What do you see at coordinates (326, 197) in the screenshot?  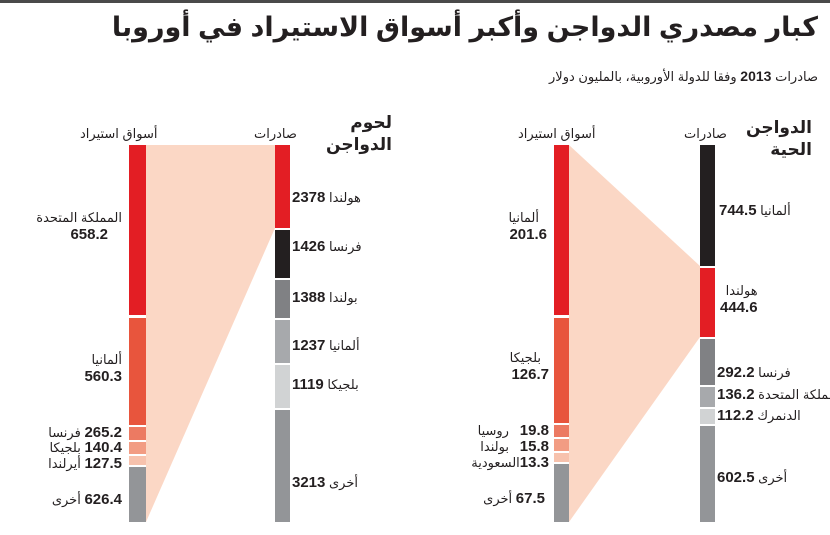 I see `meat-export-label-netherlands: هولندا 2378` at bounding box center [326, 197].